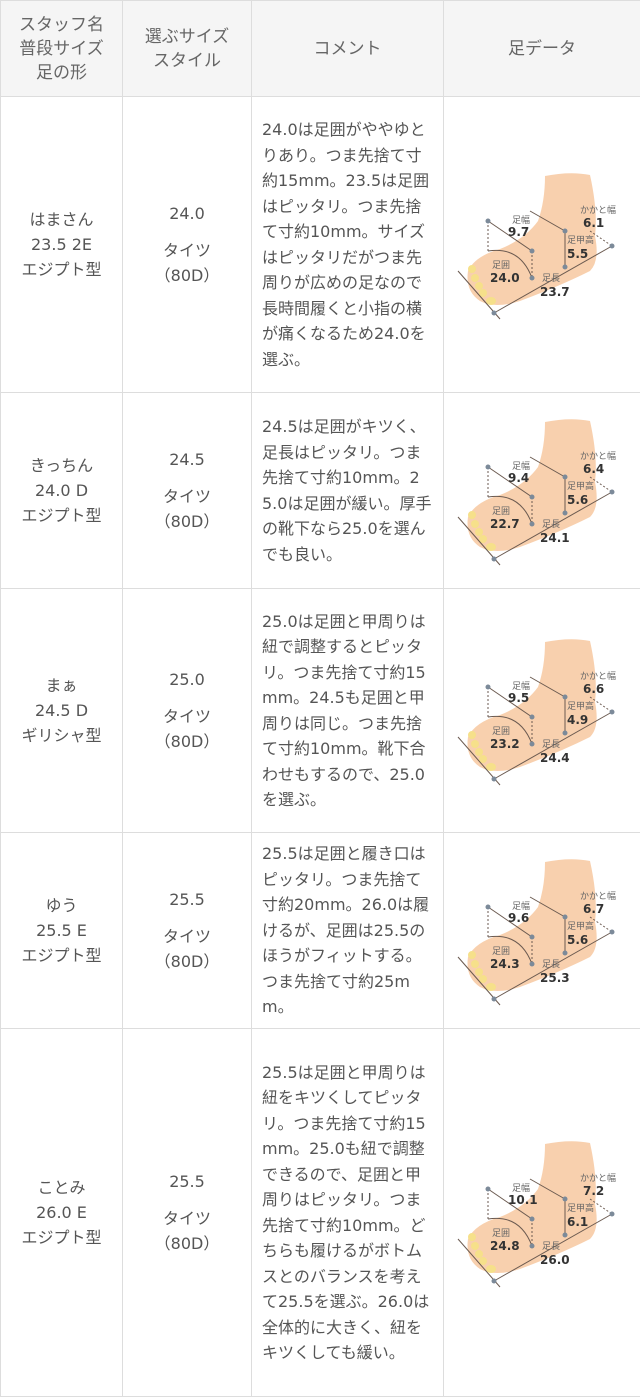 The width and height of the screenshot is (640, 1397). I want to click on foot-data-cell: 足幅かかと幅足甲高足囲足長 9.7 6.1 5.5 24.0 23.7, so click(542, 245).